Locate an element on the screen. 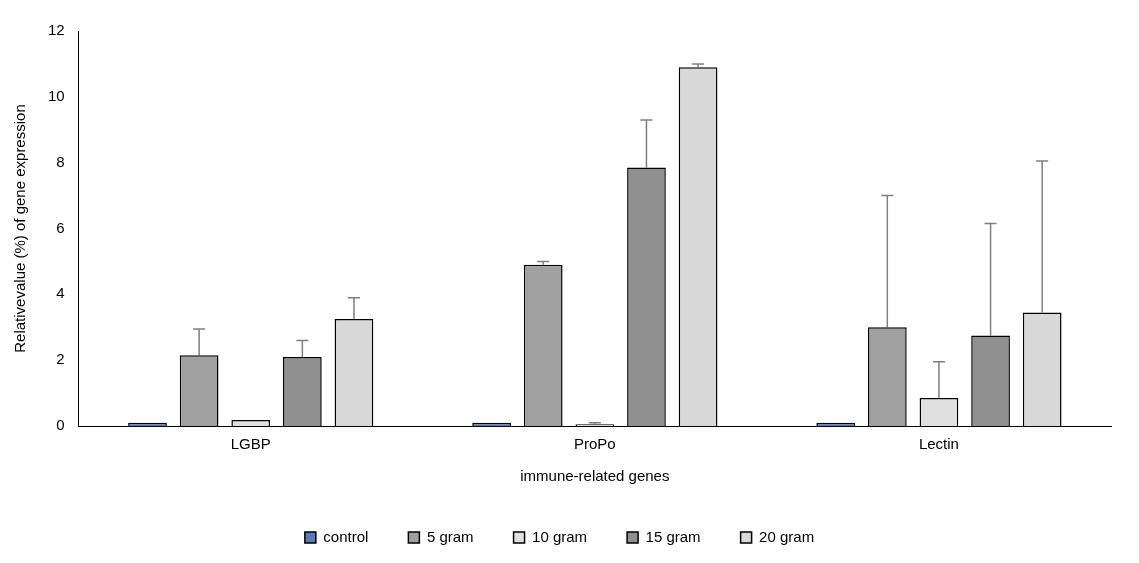  y-tick-label: 4 is located at coordinates (60, 293).